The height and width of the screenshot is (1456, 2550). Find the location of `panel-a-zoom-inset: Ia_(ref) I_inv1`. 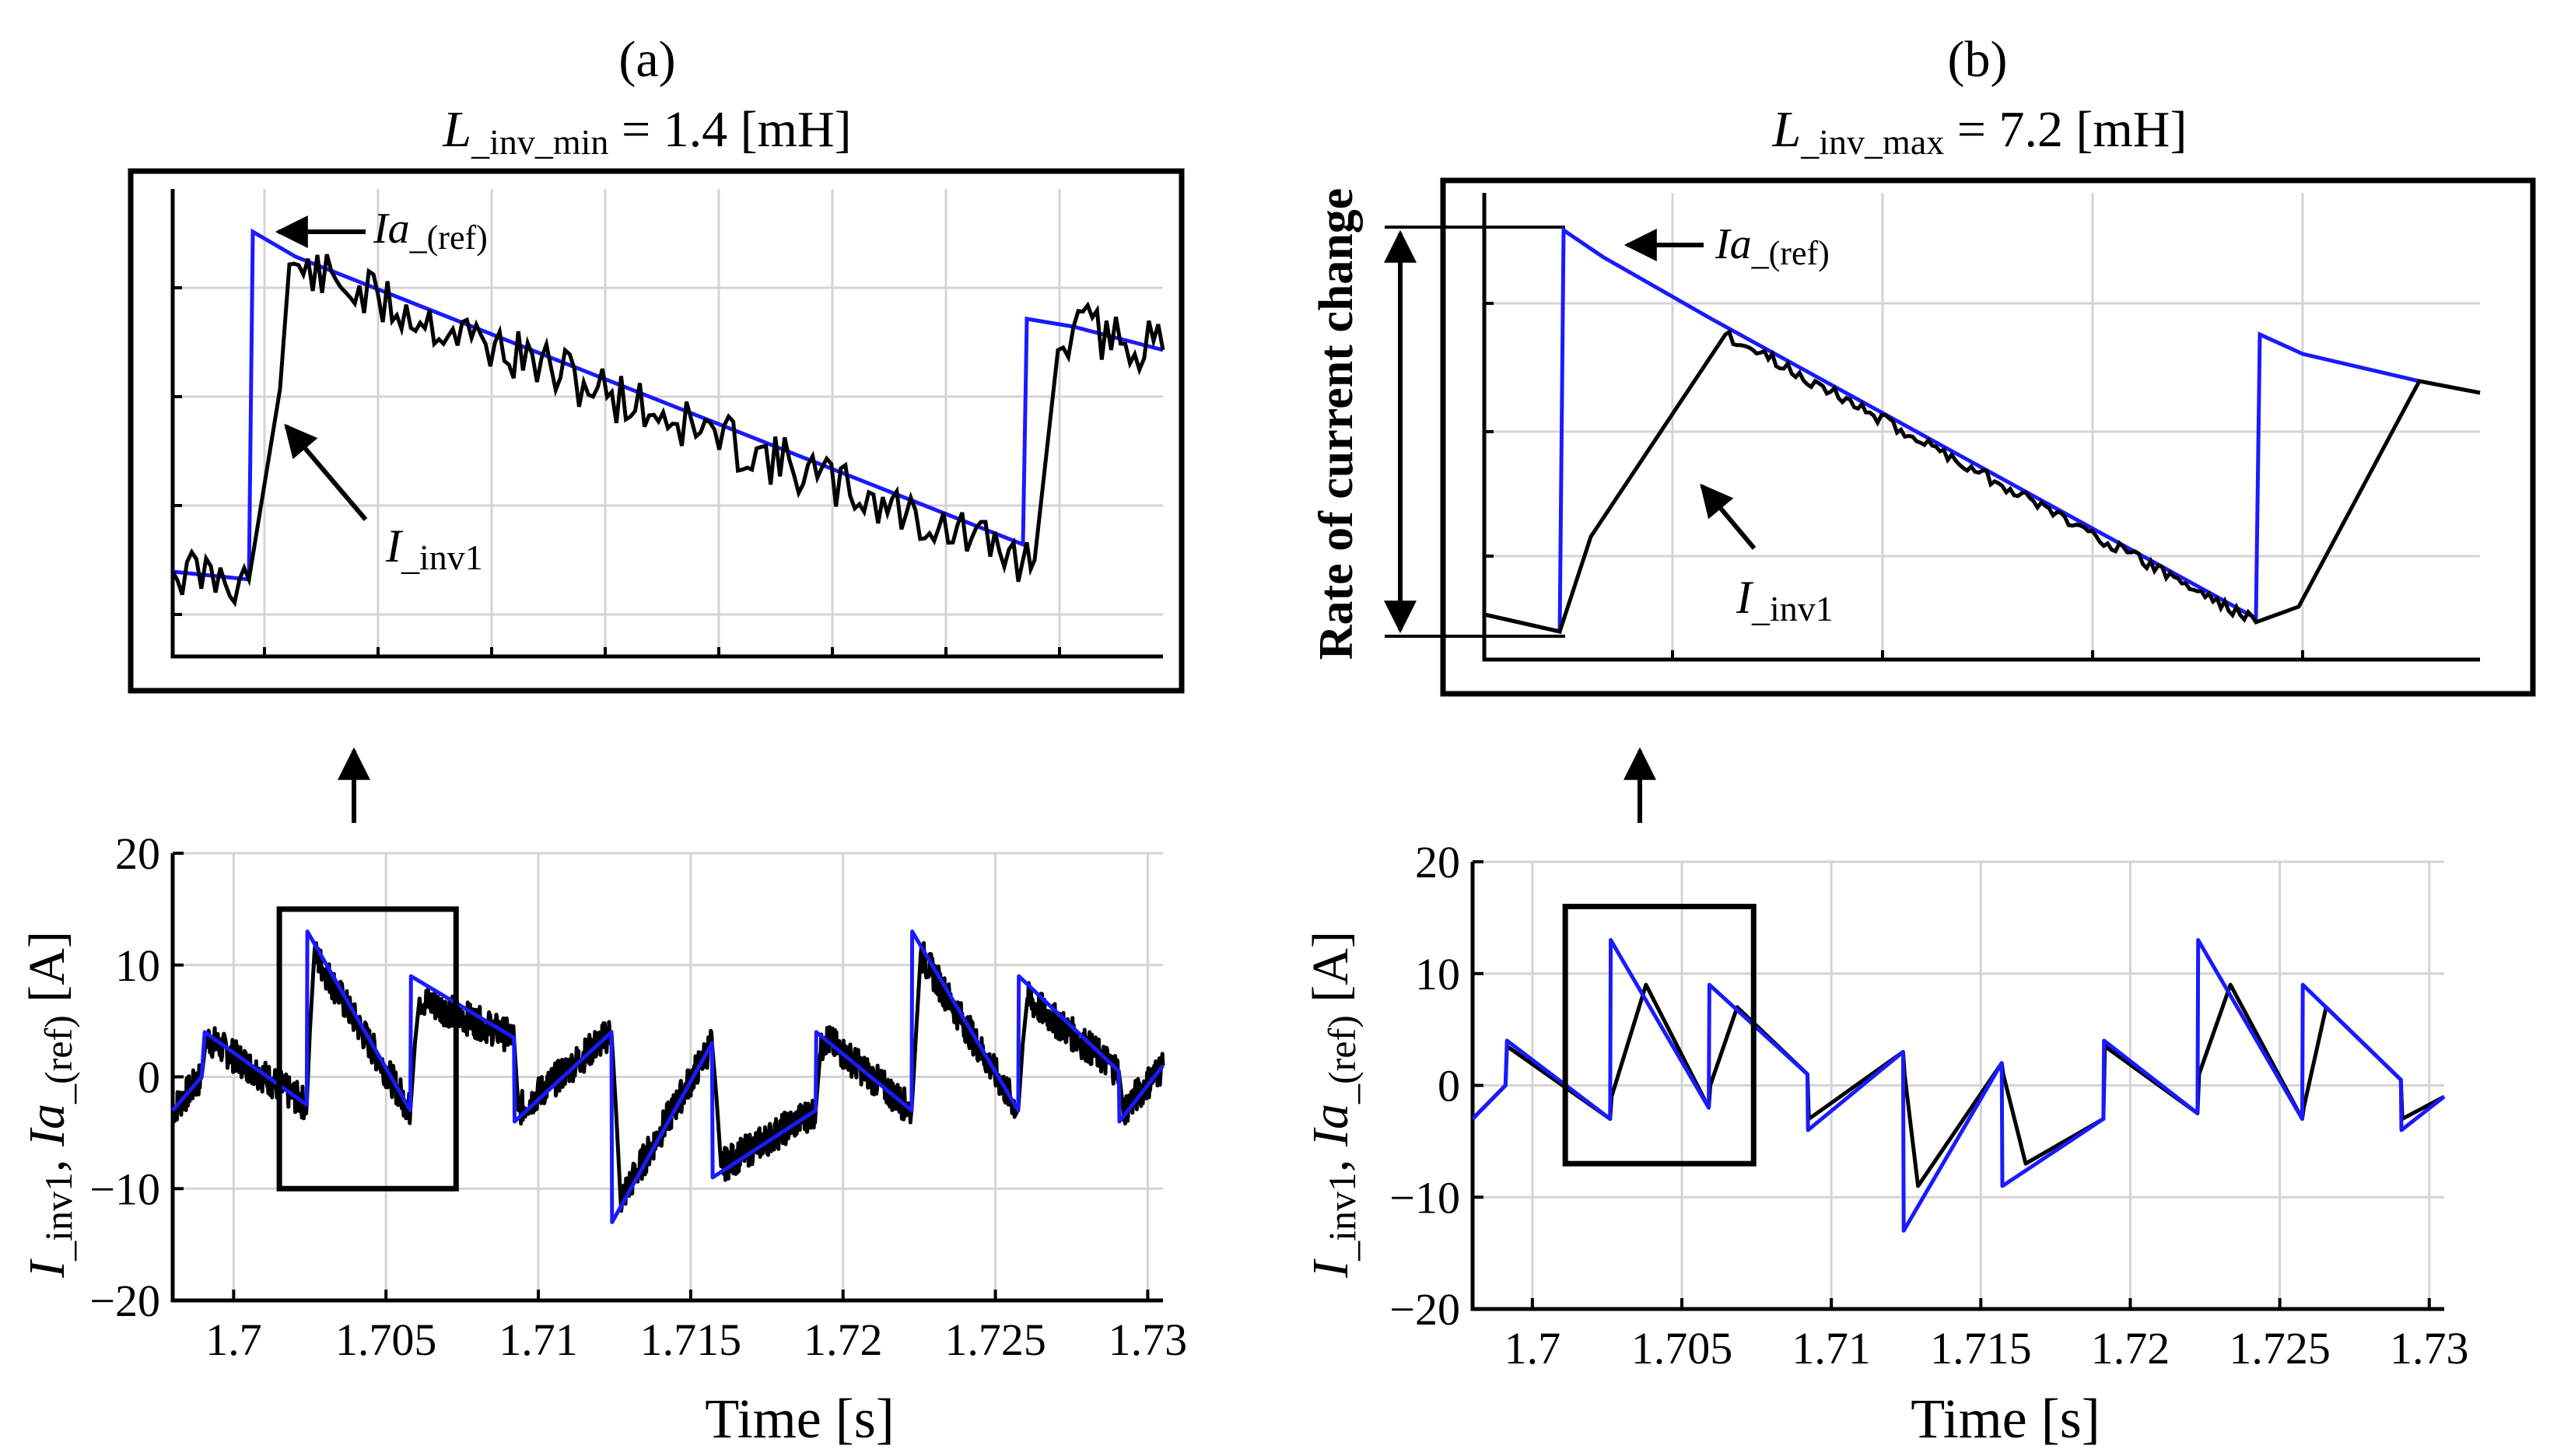

panel-a-zoom-inset: Ia_(ref) I_inv1 is located at coordinates (656, 431).